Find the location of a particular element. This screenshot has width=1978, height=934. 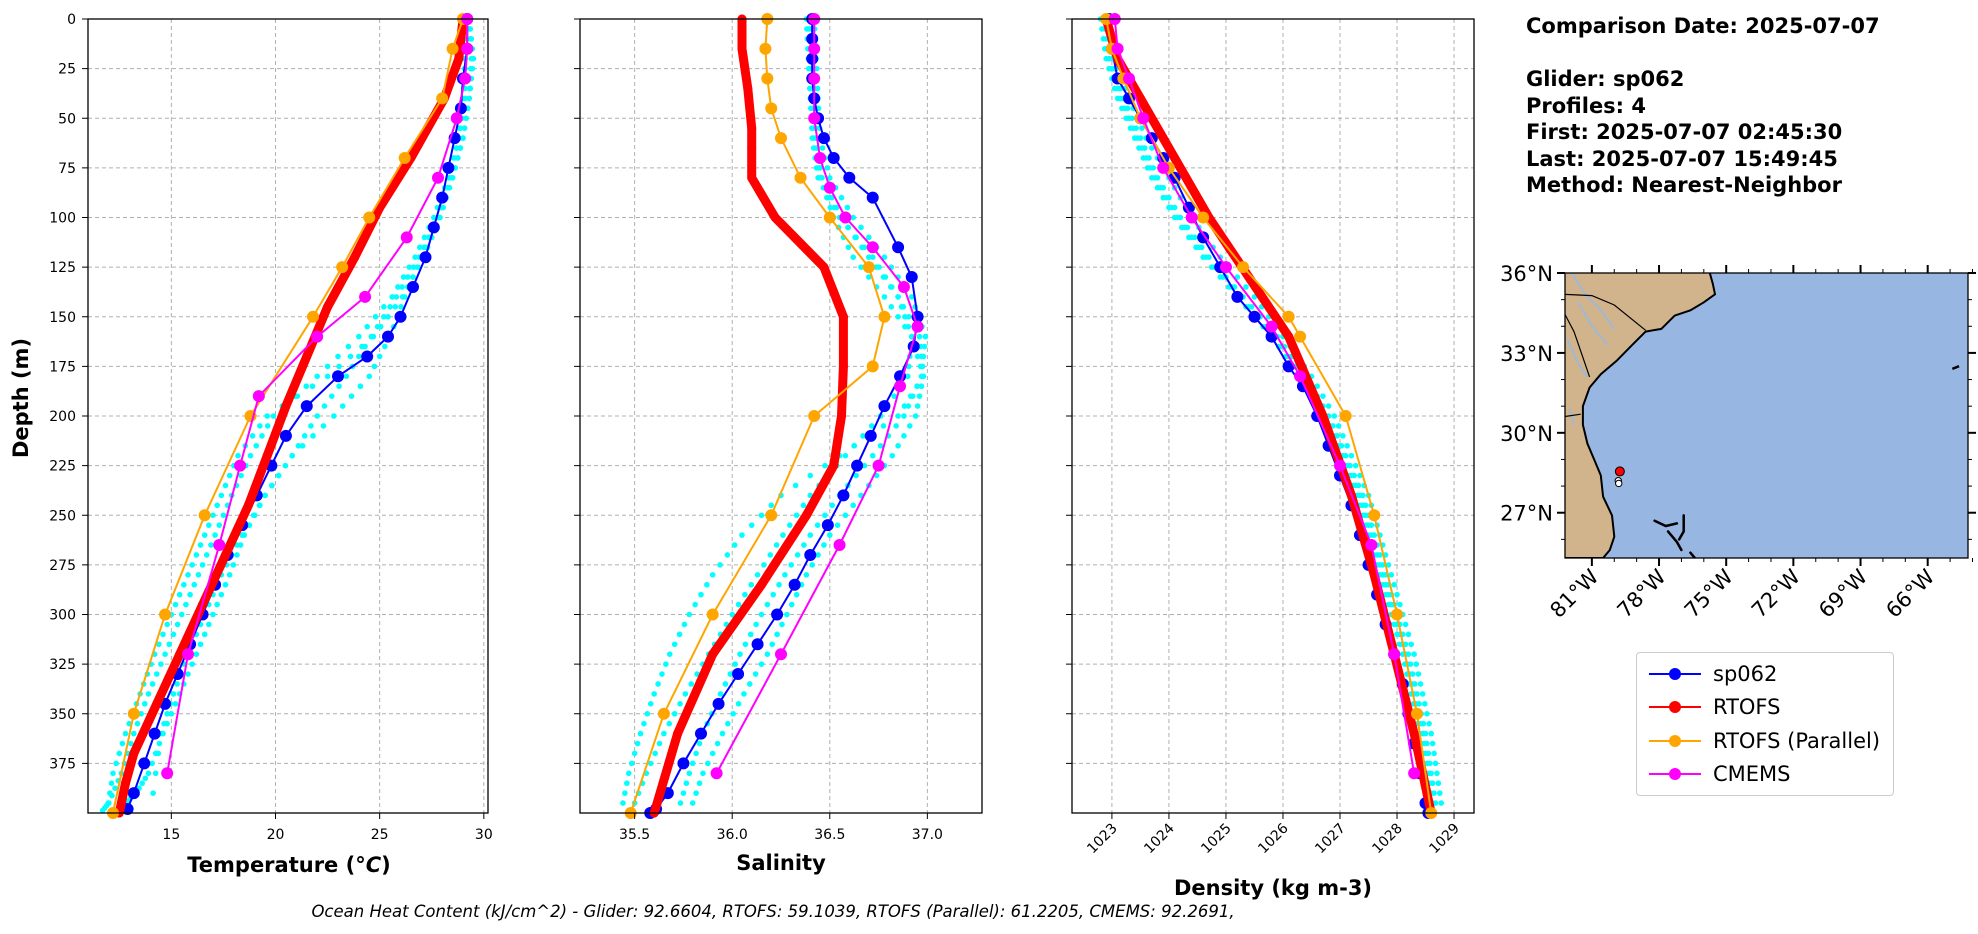

xtick-label: 25 is located at coordinates (380, 835).